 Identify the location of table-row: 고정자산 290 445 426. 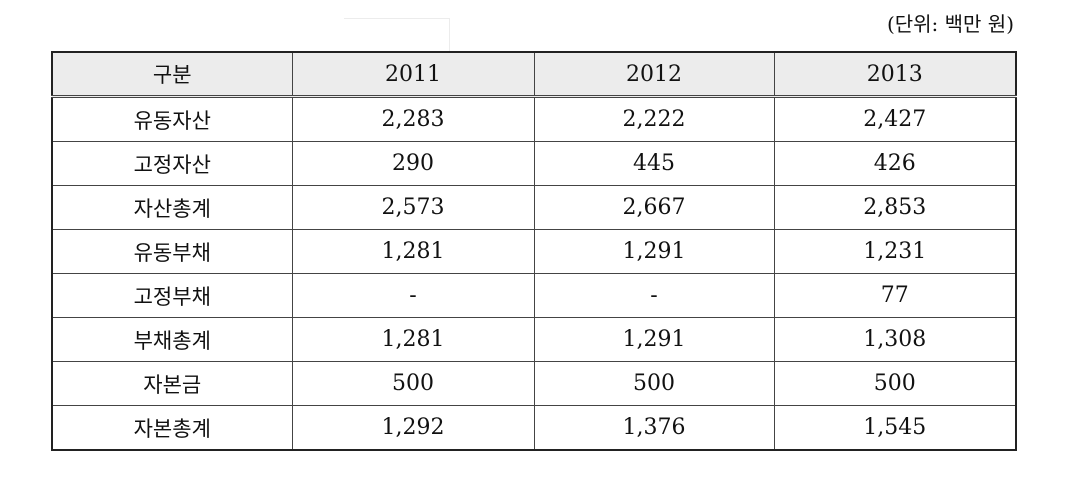
(534, 163).